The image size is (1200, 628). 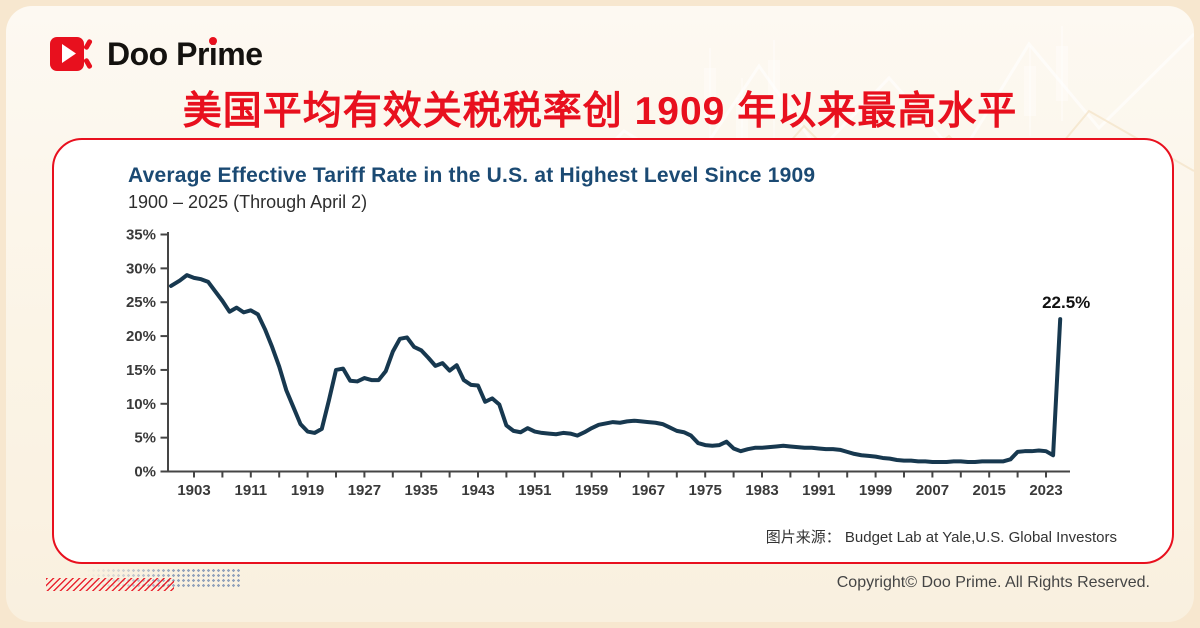 What do you see at coordinates (213, 53) in the screenshot?
I see `logo-text-i: i` at bounding box center [213, 53].